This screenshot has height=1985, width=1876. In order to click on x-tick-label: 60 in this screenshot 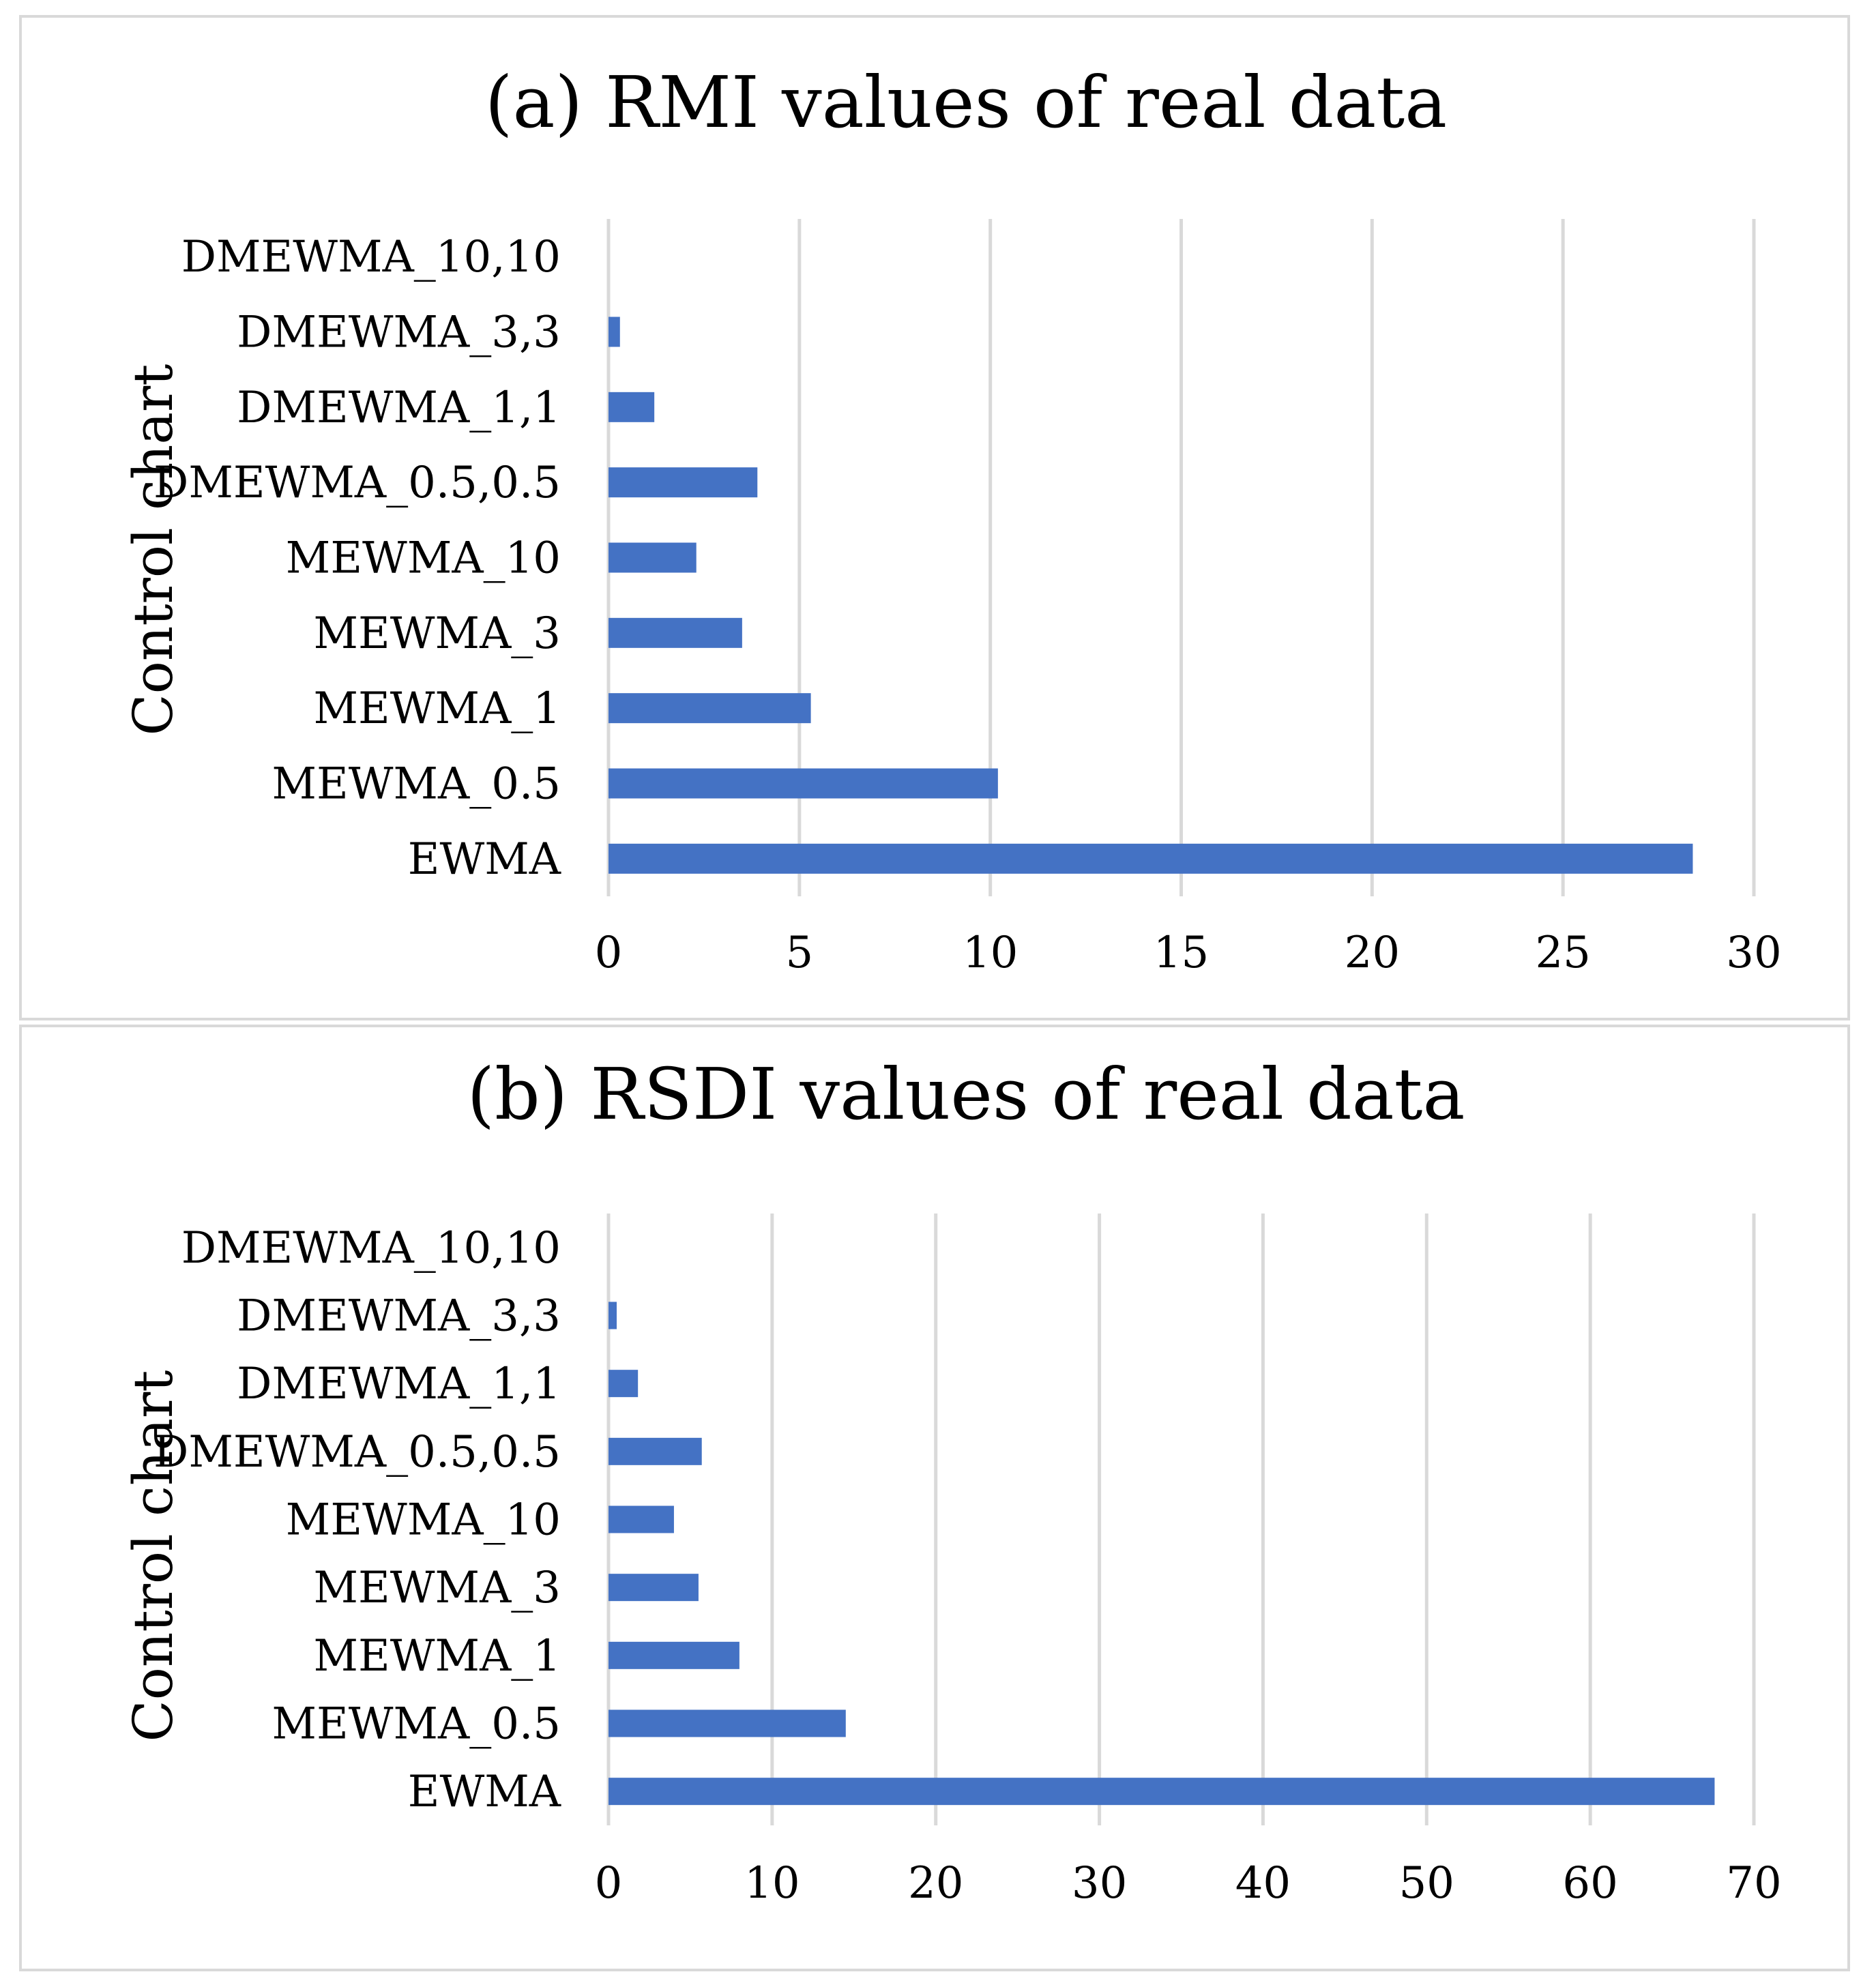, I will do `click(1590, 1883)`.